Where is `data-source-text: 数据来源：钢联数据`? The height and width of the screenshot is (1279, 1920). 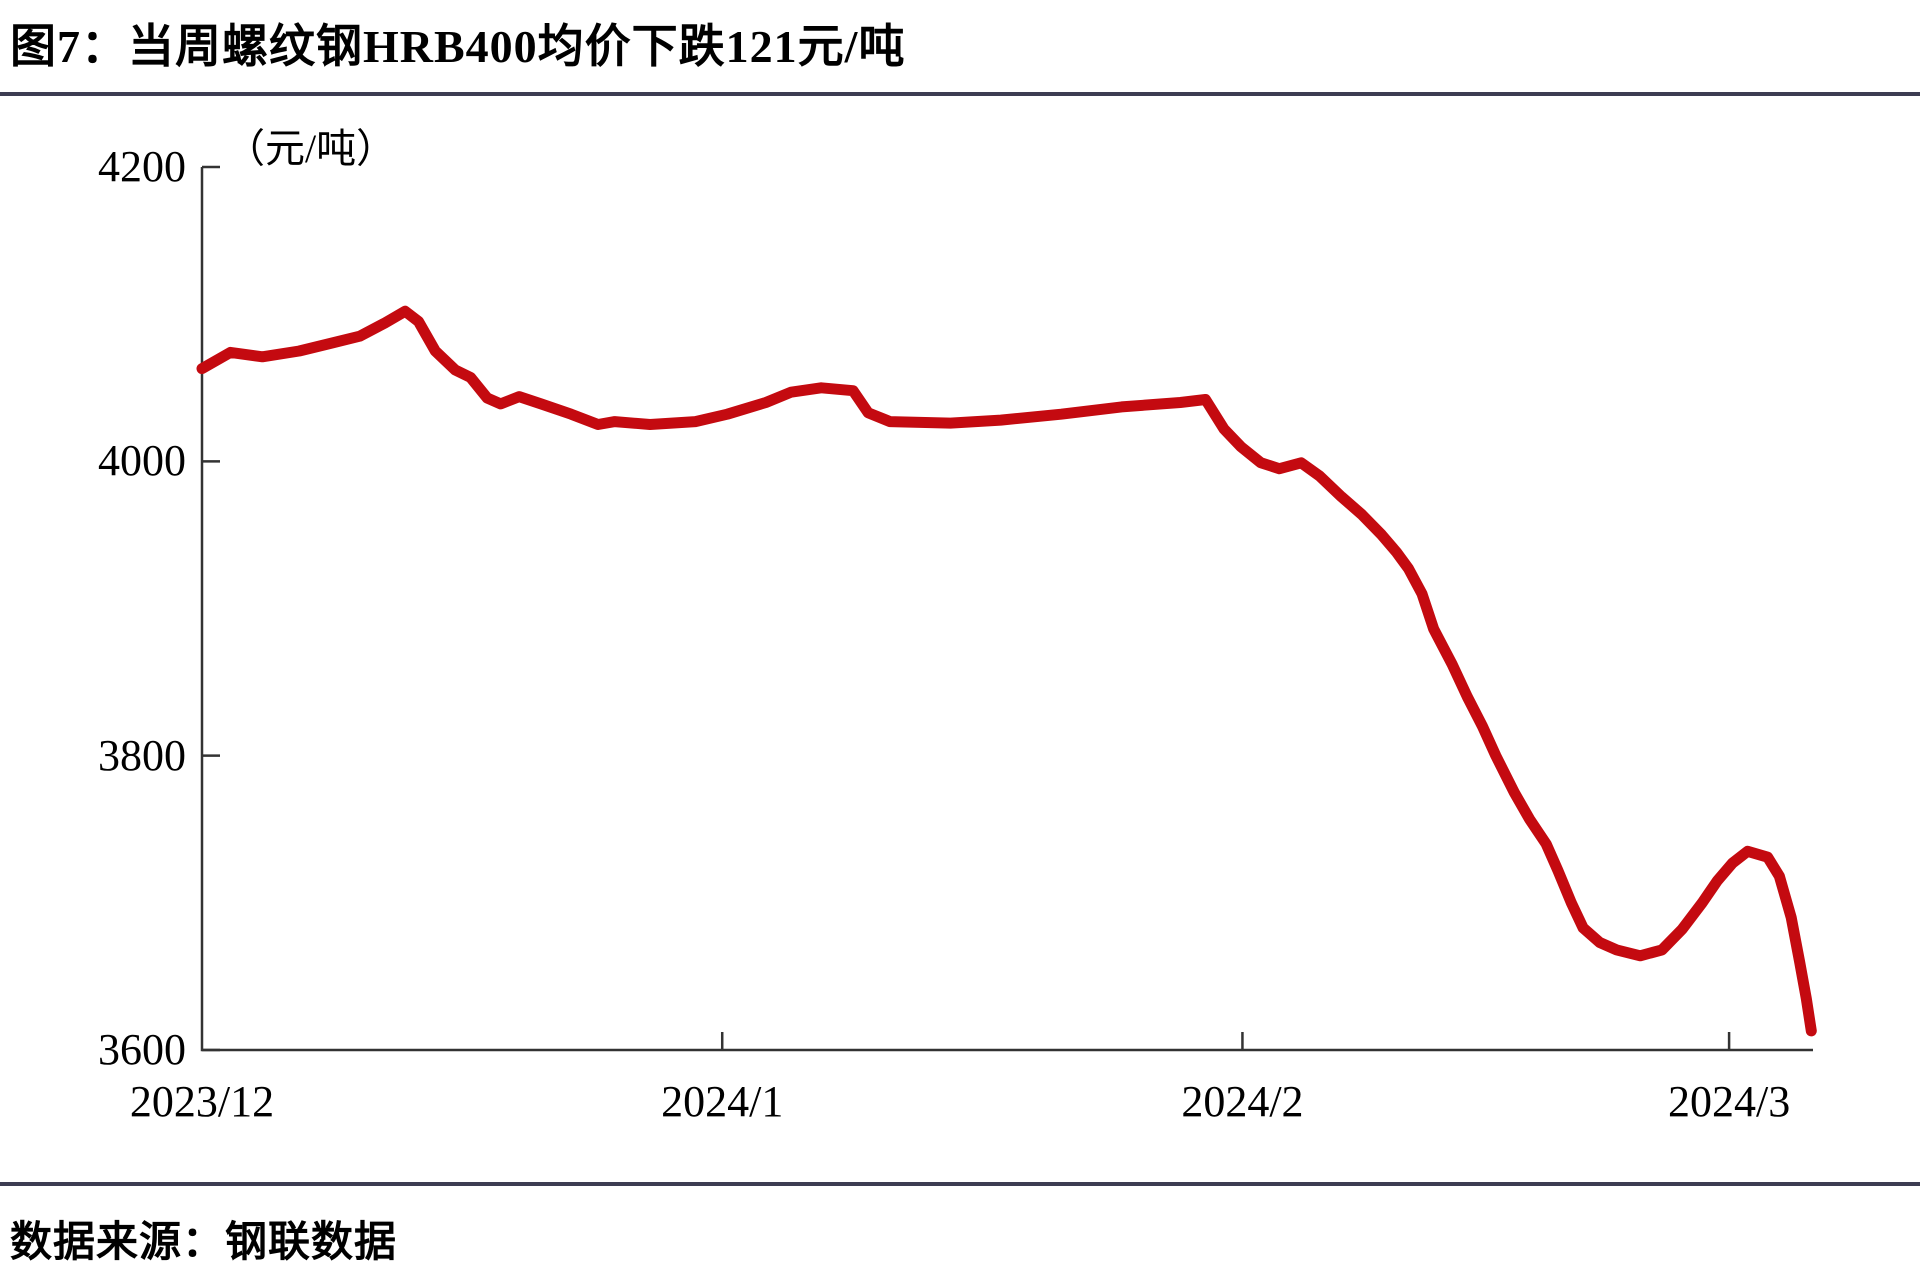
data-source-text: 数据来源：钢联数据 is located at coordinates (204, 1243).